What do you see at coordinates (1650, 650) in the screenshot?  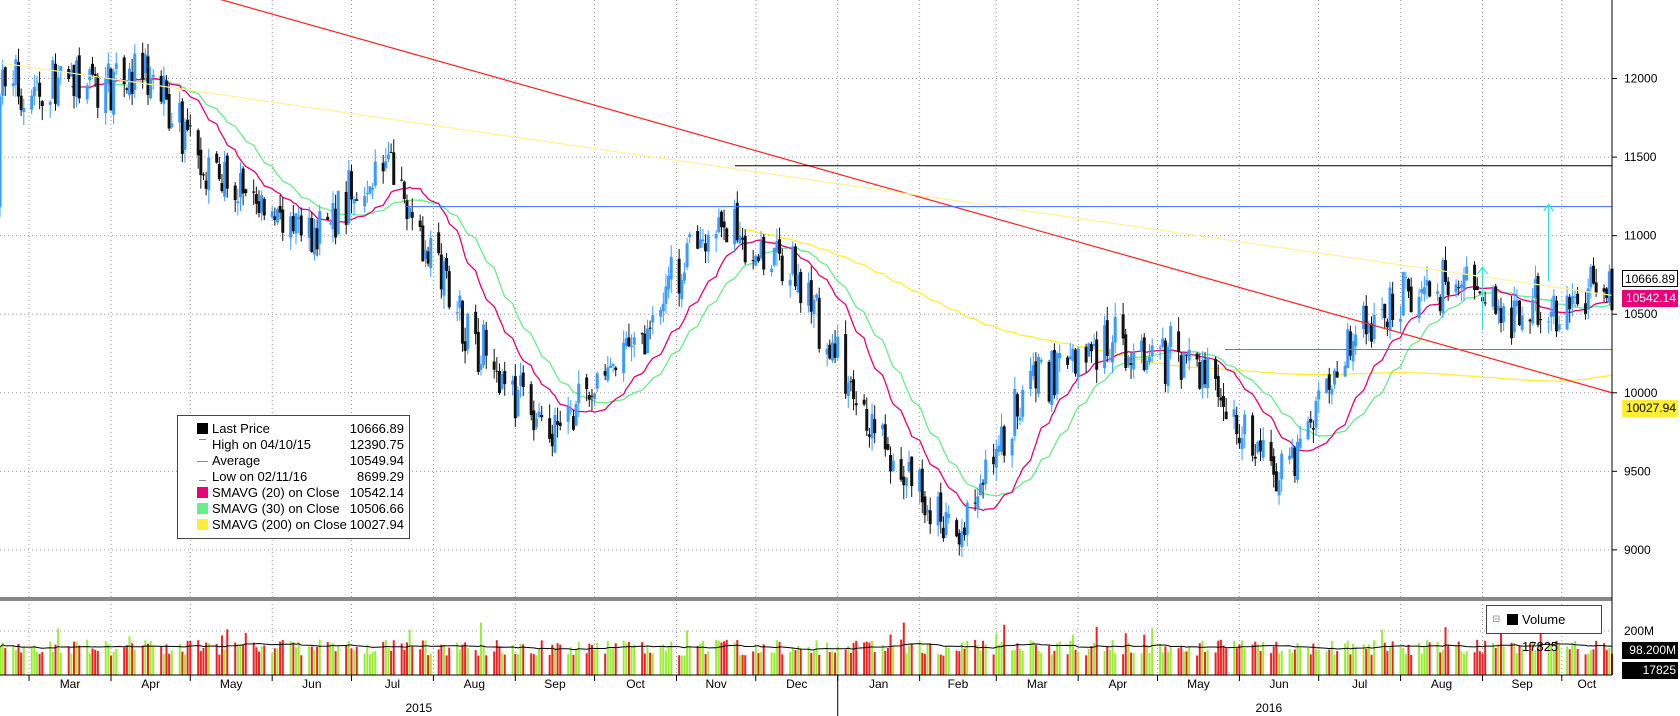 I see `volume-avg-tag: 98.200M` at bounding box center [1650, 650].